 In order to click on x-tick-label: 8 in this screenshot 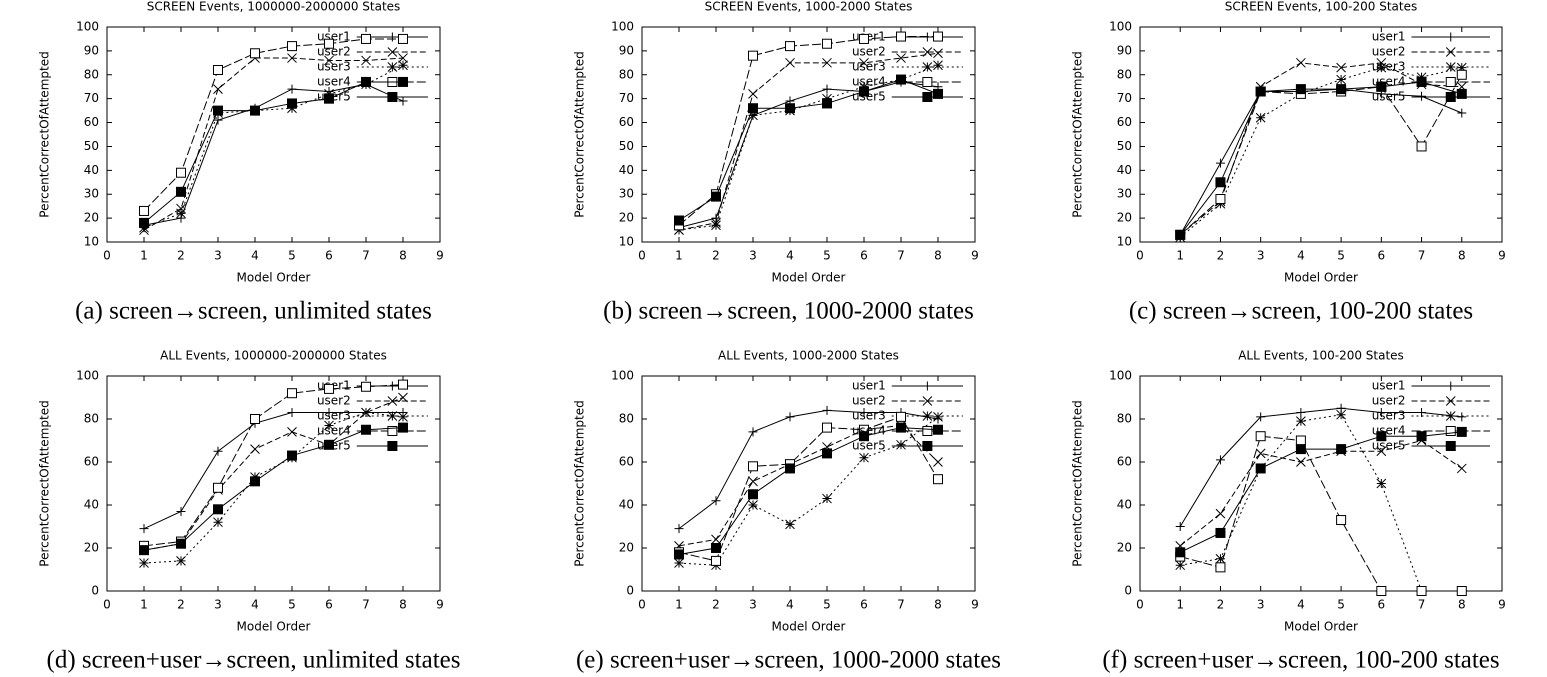, I will do `click(938, 256)`.